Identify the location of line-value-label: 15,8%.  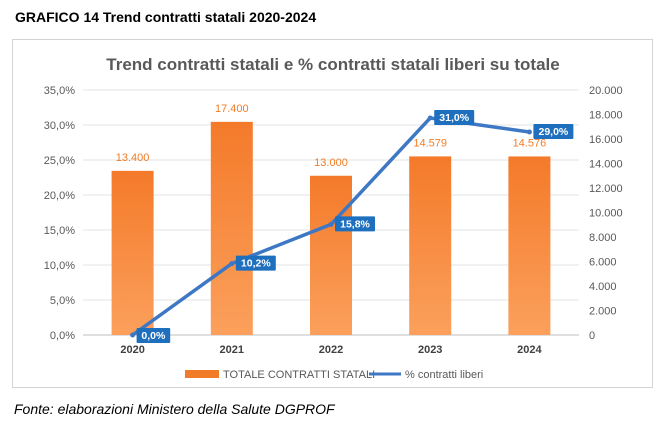
(355, 224).